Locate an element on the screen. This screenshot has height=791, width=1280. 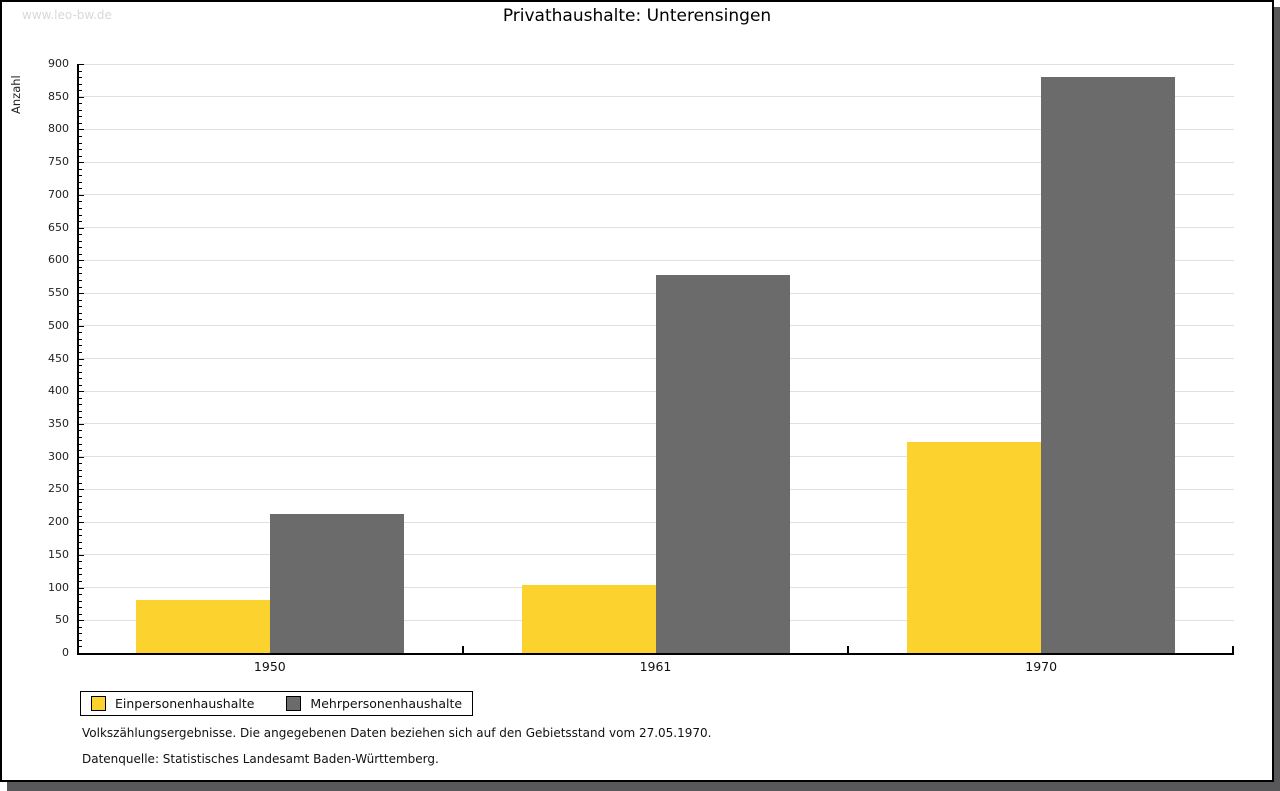
frame-shadow-bottom is located at coordinates (643, 786).